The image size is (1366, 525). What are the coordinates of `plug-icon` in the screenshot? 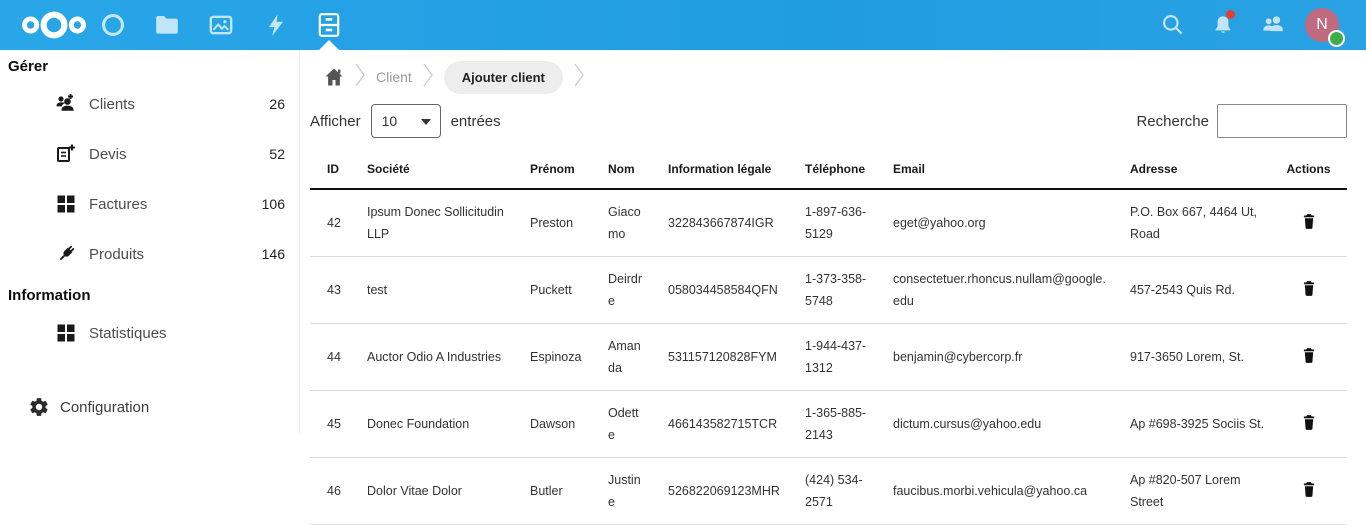 It's located at (66, 254).